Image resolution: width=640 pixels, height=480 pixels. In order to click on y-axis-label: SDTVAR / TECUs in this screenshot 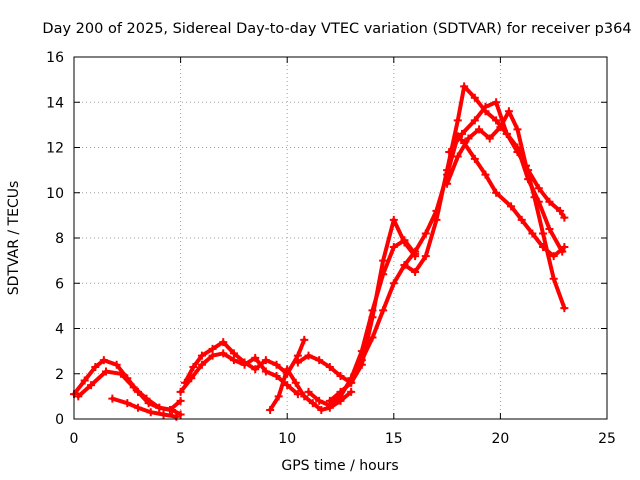, I will do `click(14, 238)`.